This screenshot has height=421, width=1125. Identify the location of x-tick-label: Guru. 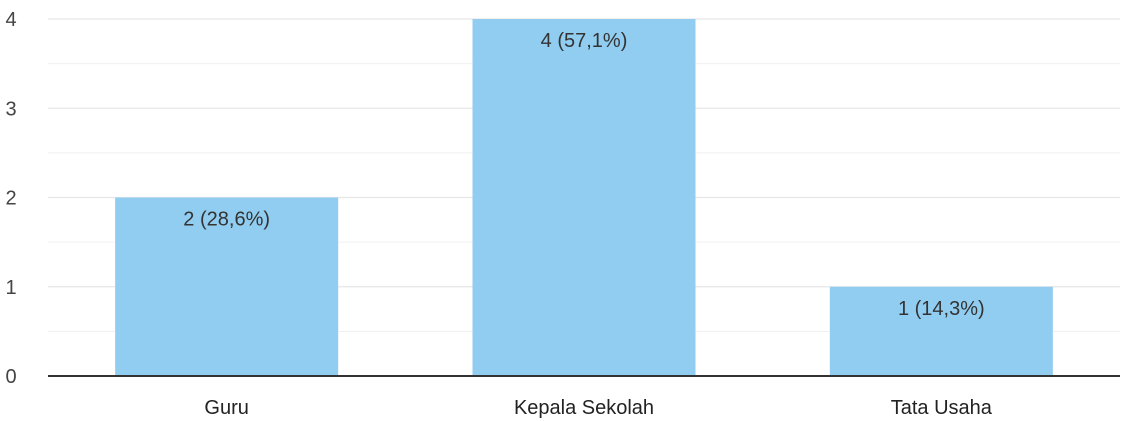
(226, 408).